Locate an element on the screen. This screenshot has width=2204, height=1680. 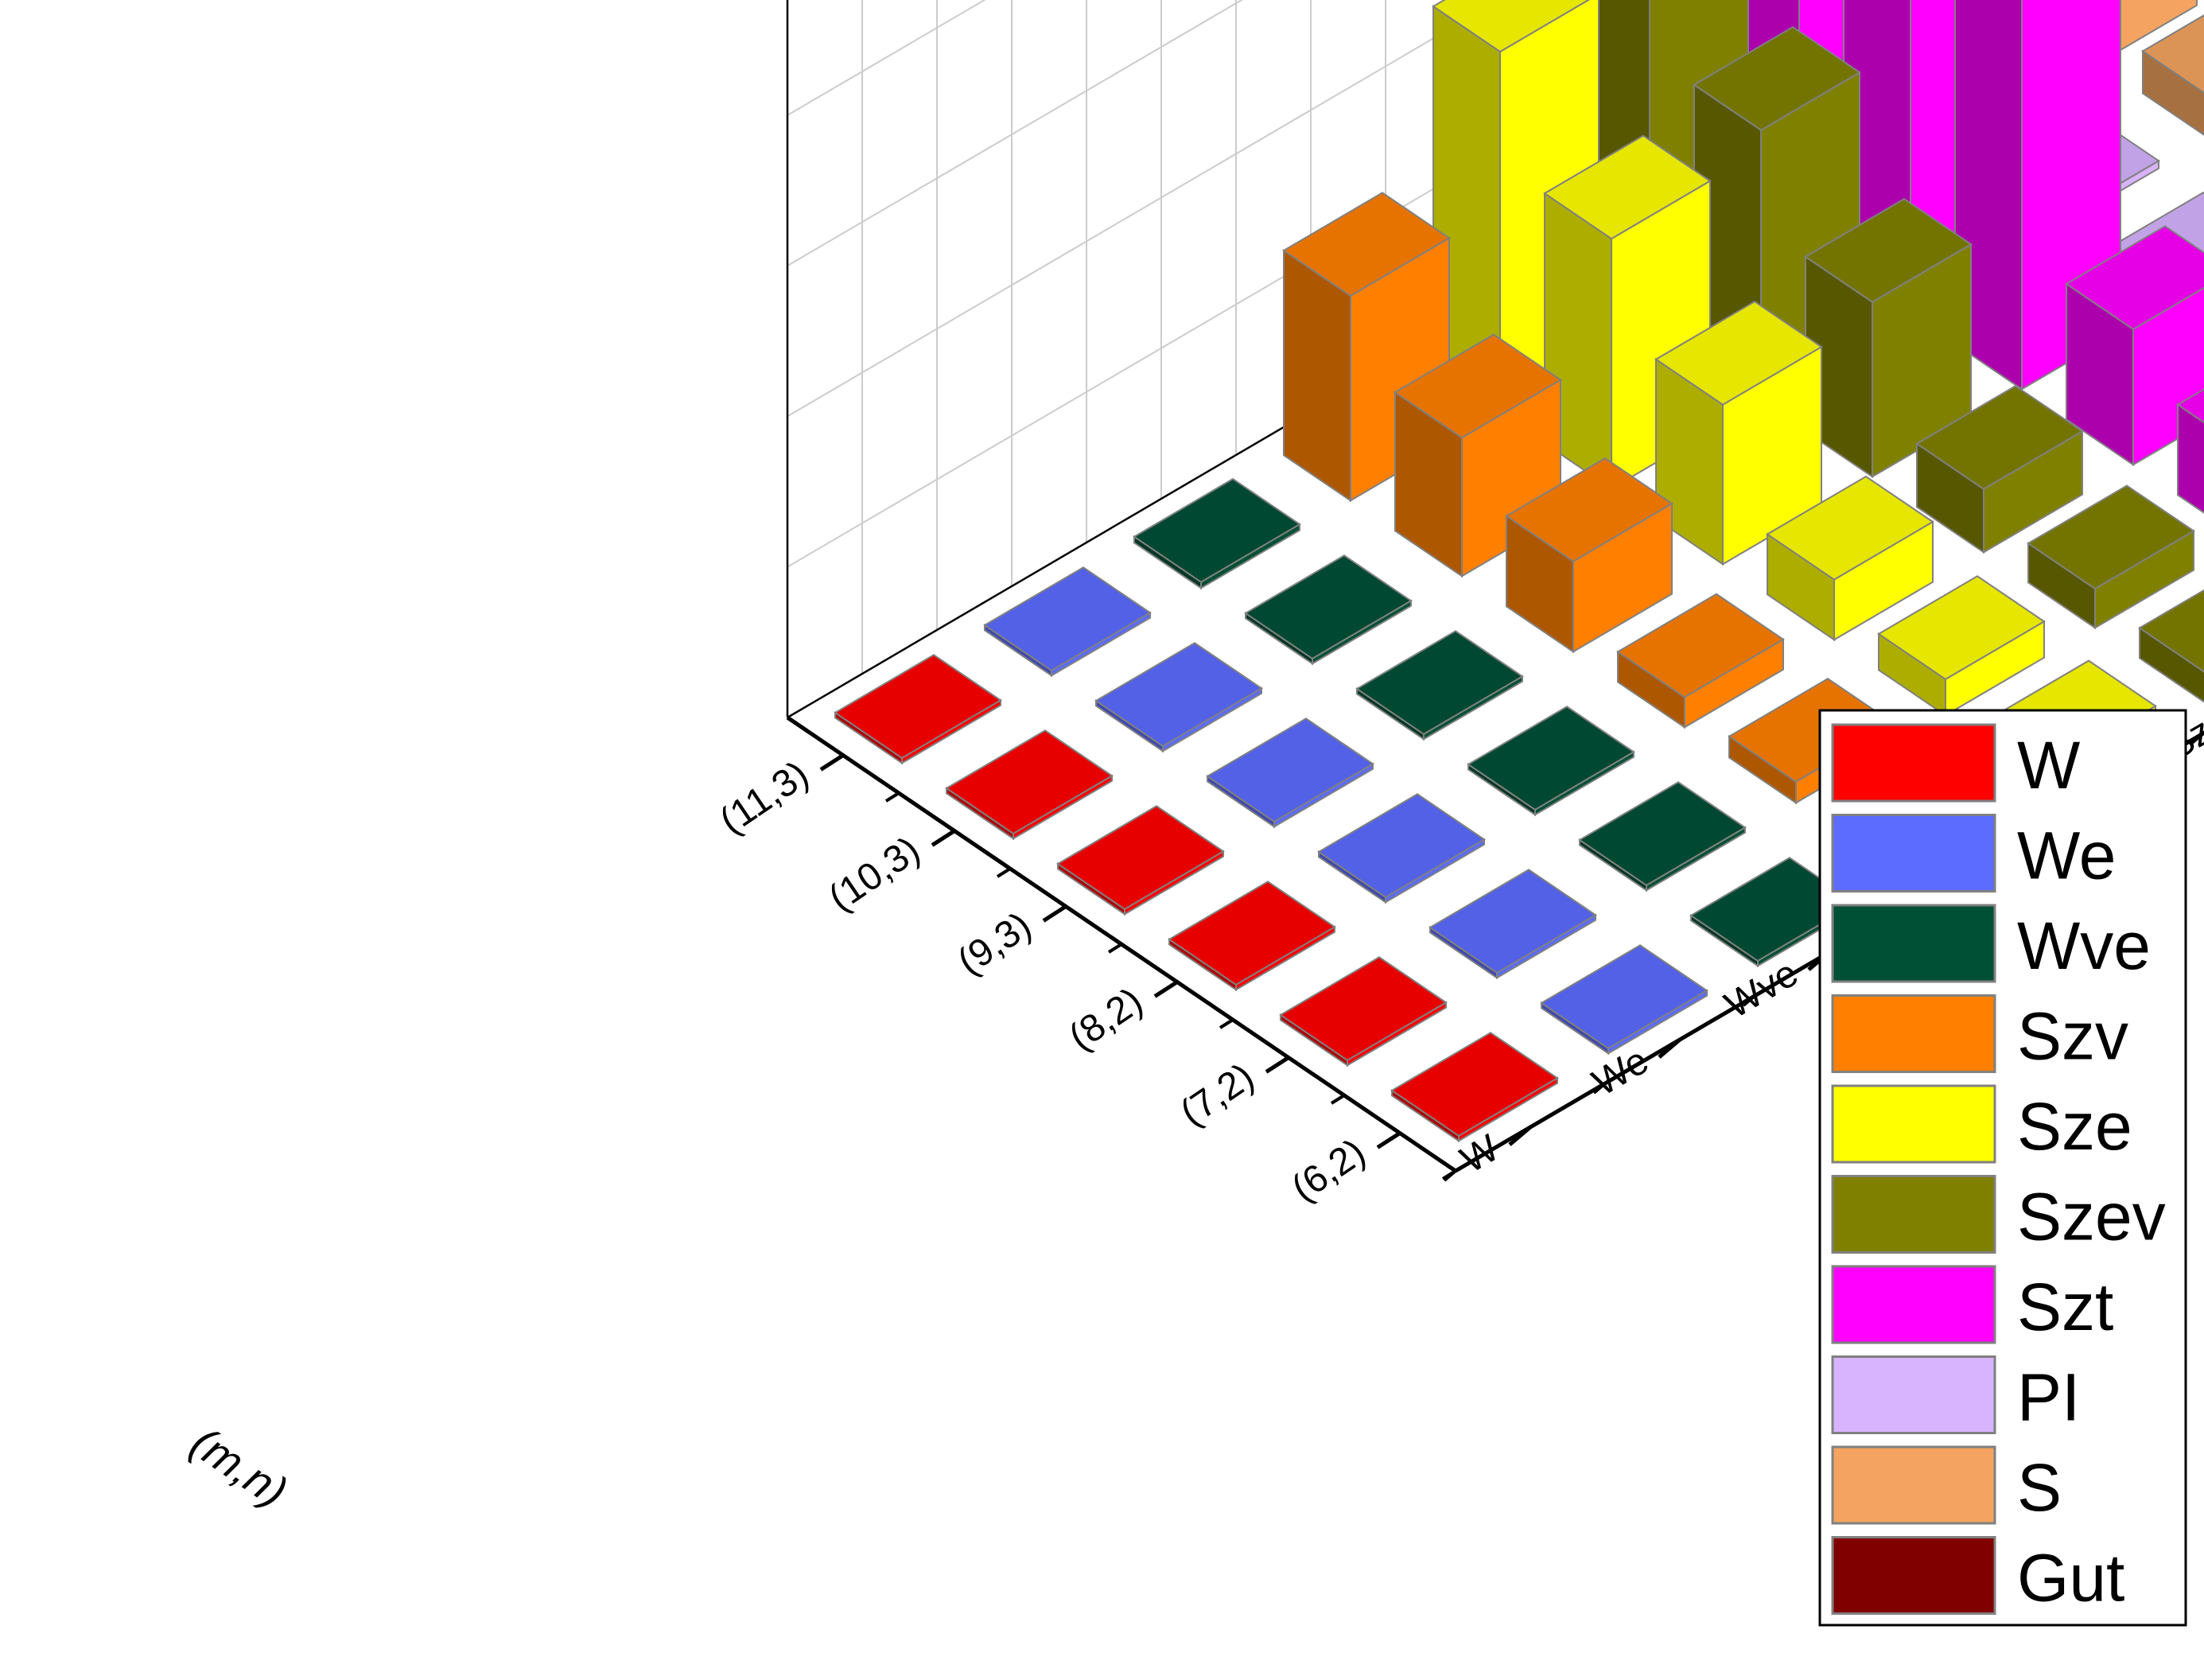
x-tick-label: (9,3) is located at coordinates (994, 943).